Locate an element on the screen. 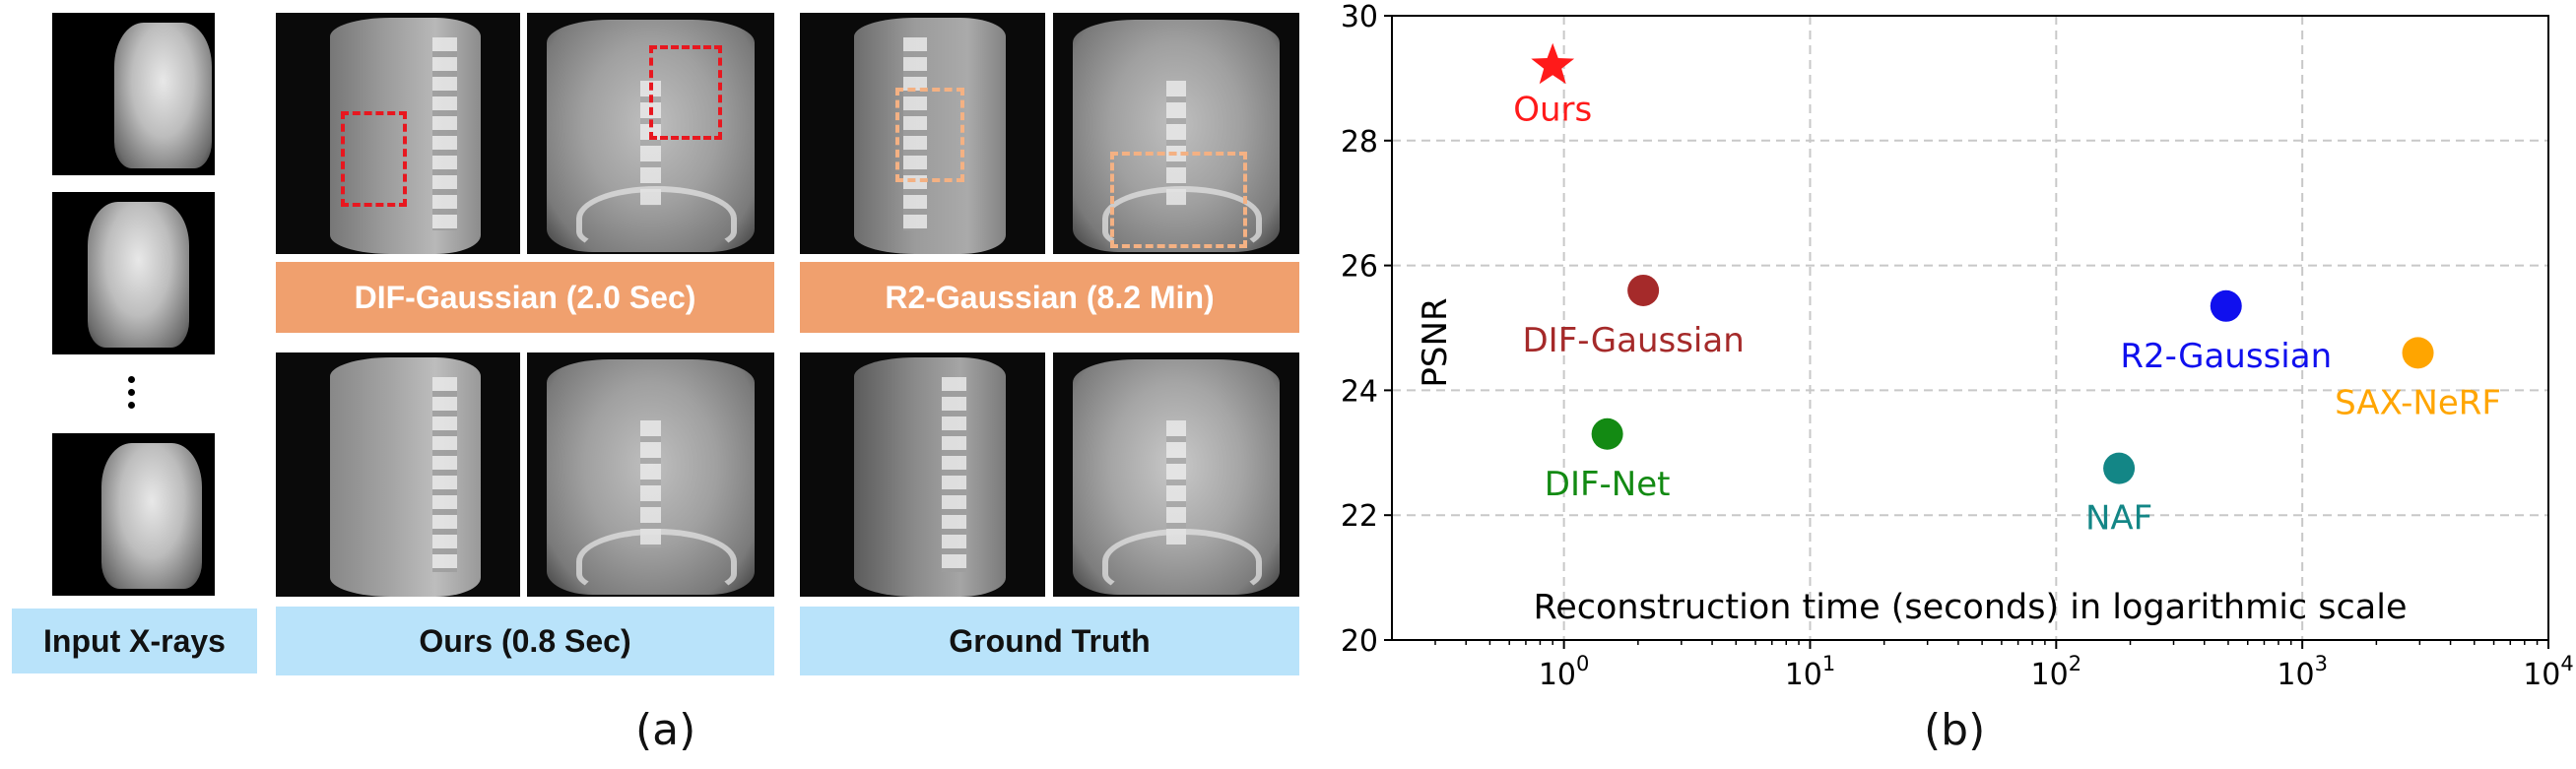 Image resolution: width=2576 pixels, height=769 pixels. ground-truth-sagittal-image is located at coordinates (923, 474).